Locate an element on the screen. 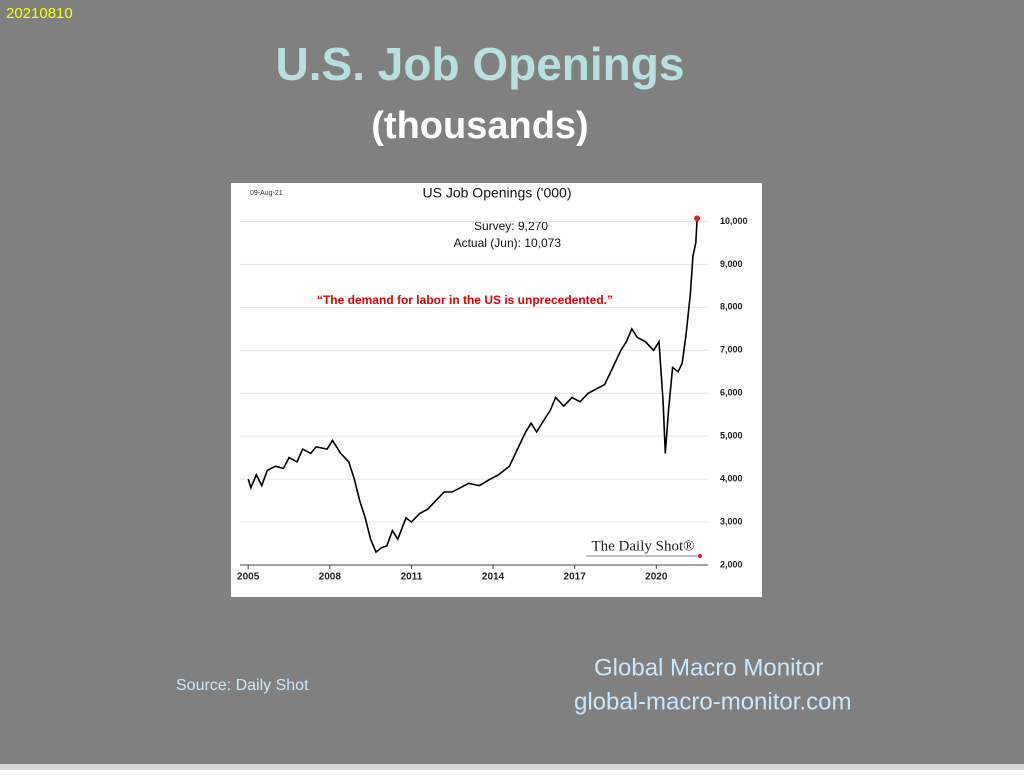 The height and width of the screenshot is (775, 1024). actual-label: Actual (Jun): 10,073 is located at coordinates (508, 243).